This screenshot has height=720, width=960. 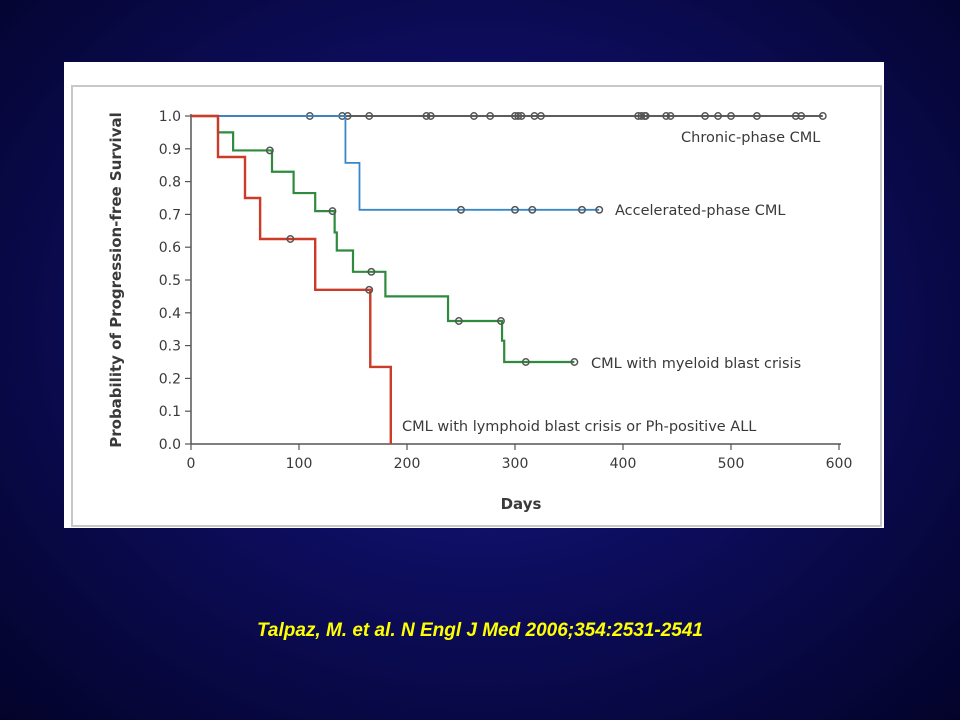 What do you see at coordinates (696, 364) in the screenshot?
I see `series-label-myeloid: CML with myeloid blast crisis` at bounding box center [696, 364].